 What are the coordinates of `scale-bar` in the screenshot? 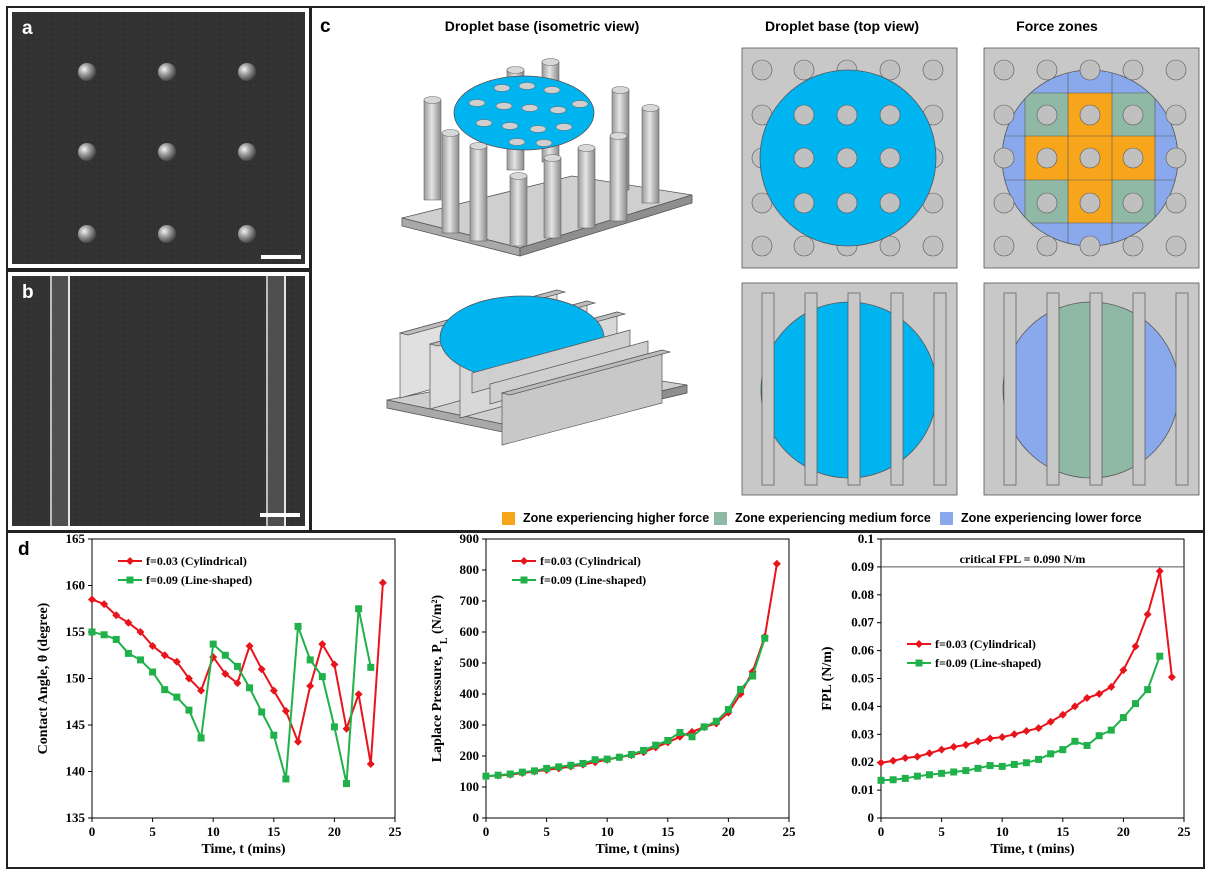 It's located at (280, 515).